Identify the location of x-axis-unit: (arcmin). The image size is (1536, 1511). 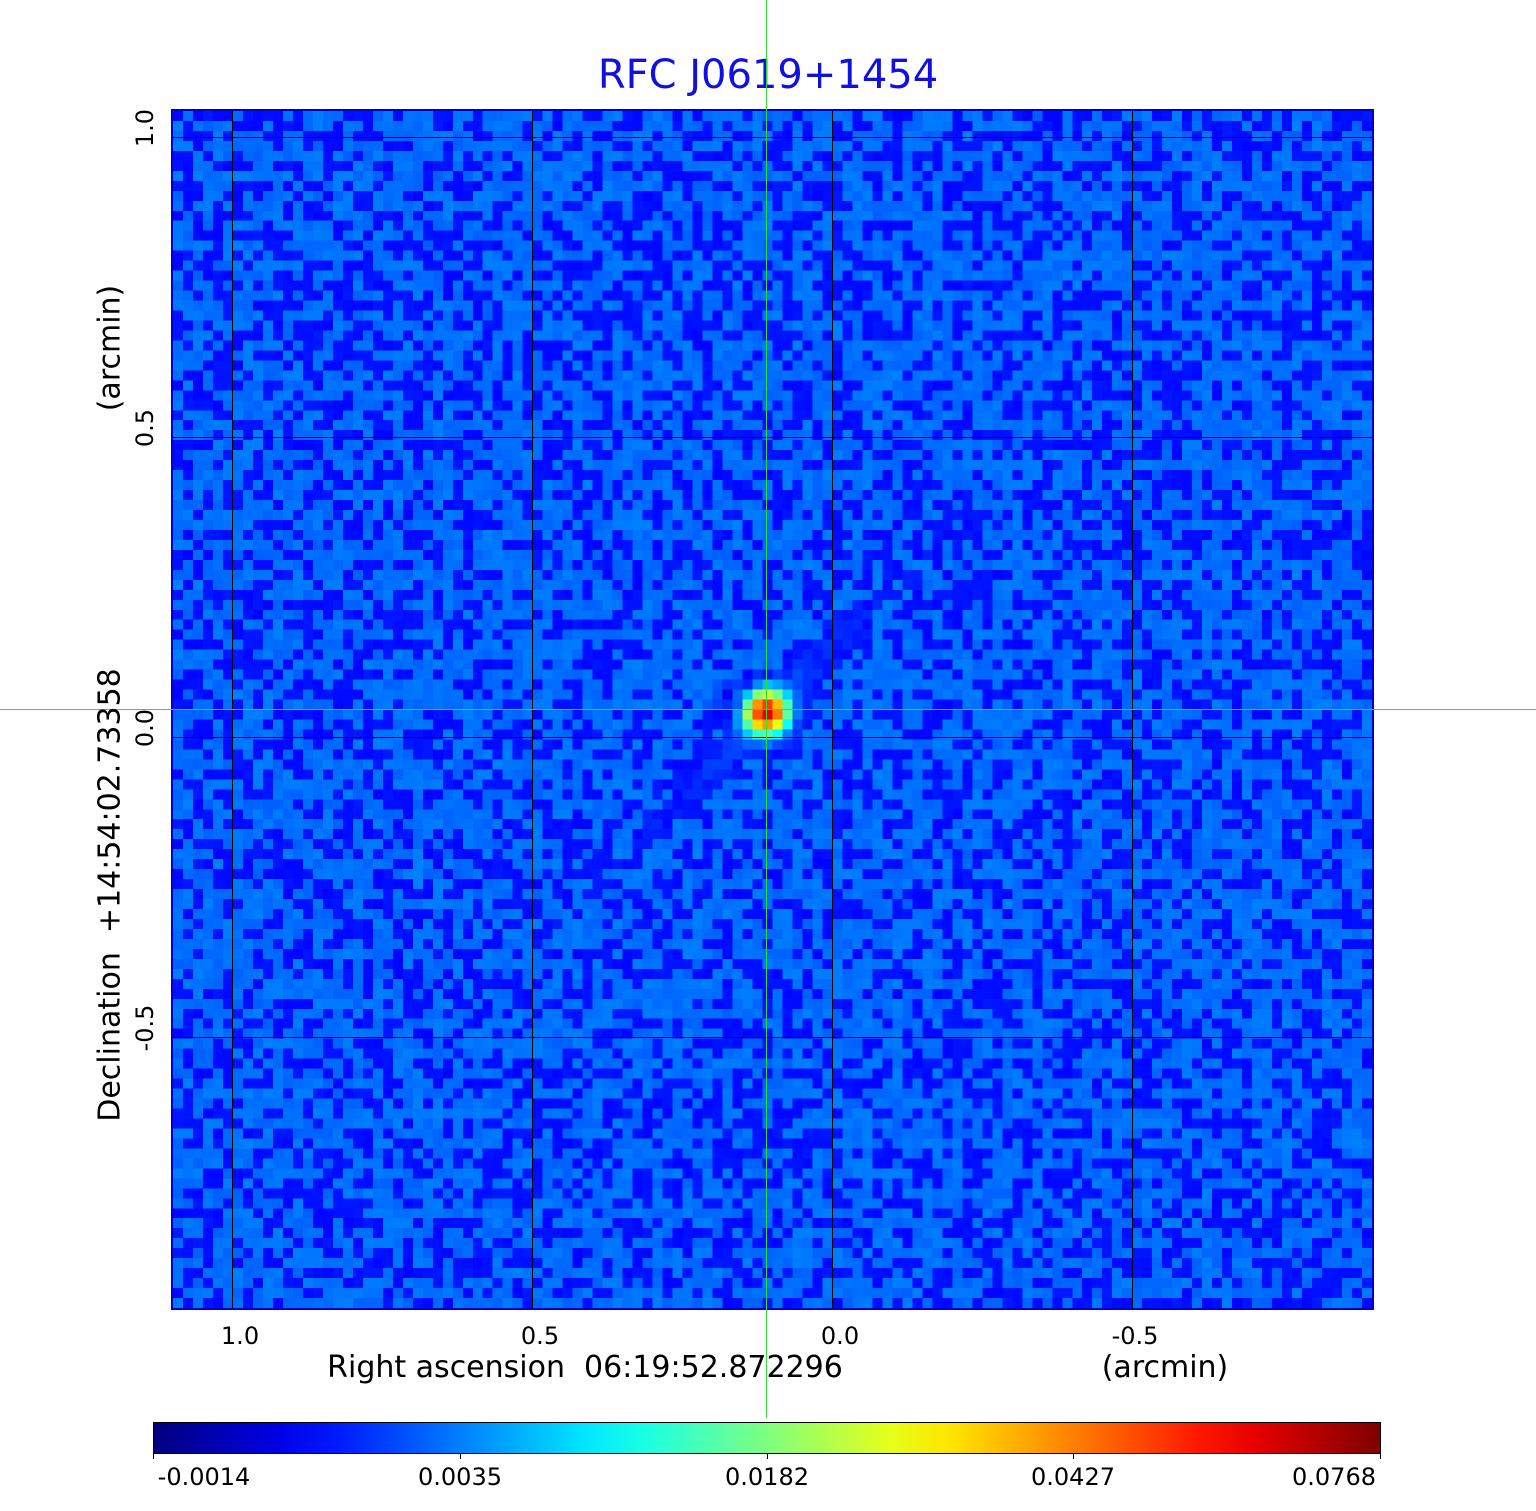
(1165, 1367).